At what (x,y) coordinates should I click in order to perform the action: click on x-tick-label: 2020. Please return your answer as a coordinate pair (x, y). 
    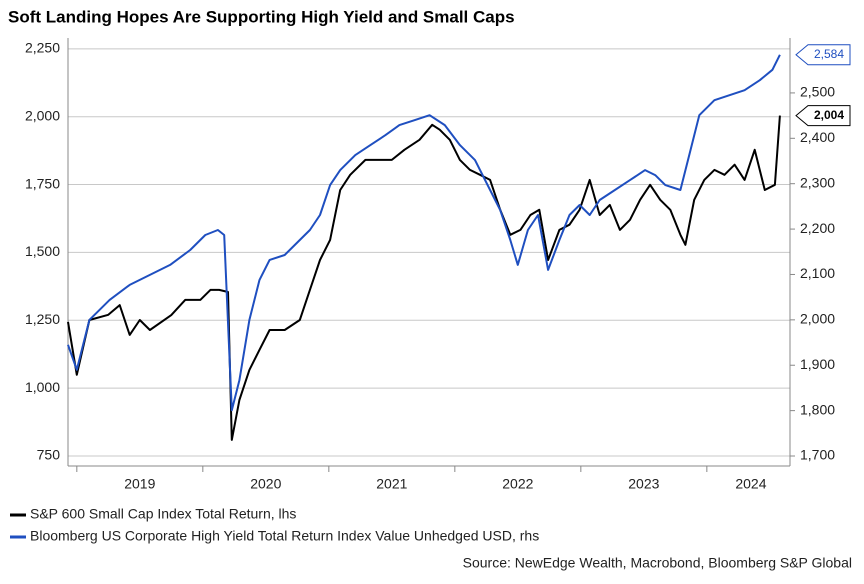
    Looking at the image, I should click on (265, 484).